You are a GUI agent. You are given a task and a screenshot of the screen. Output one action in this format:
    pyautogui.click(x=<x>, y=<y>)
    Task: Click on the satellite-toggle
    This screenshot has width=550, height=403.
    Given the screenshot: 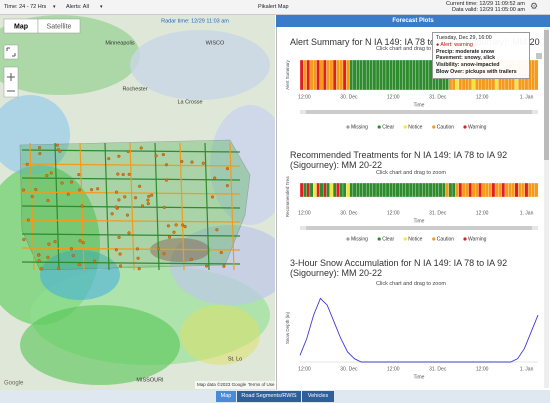 What is the action you would take?
    pyautogui.click(x=59, y=26)
    